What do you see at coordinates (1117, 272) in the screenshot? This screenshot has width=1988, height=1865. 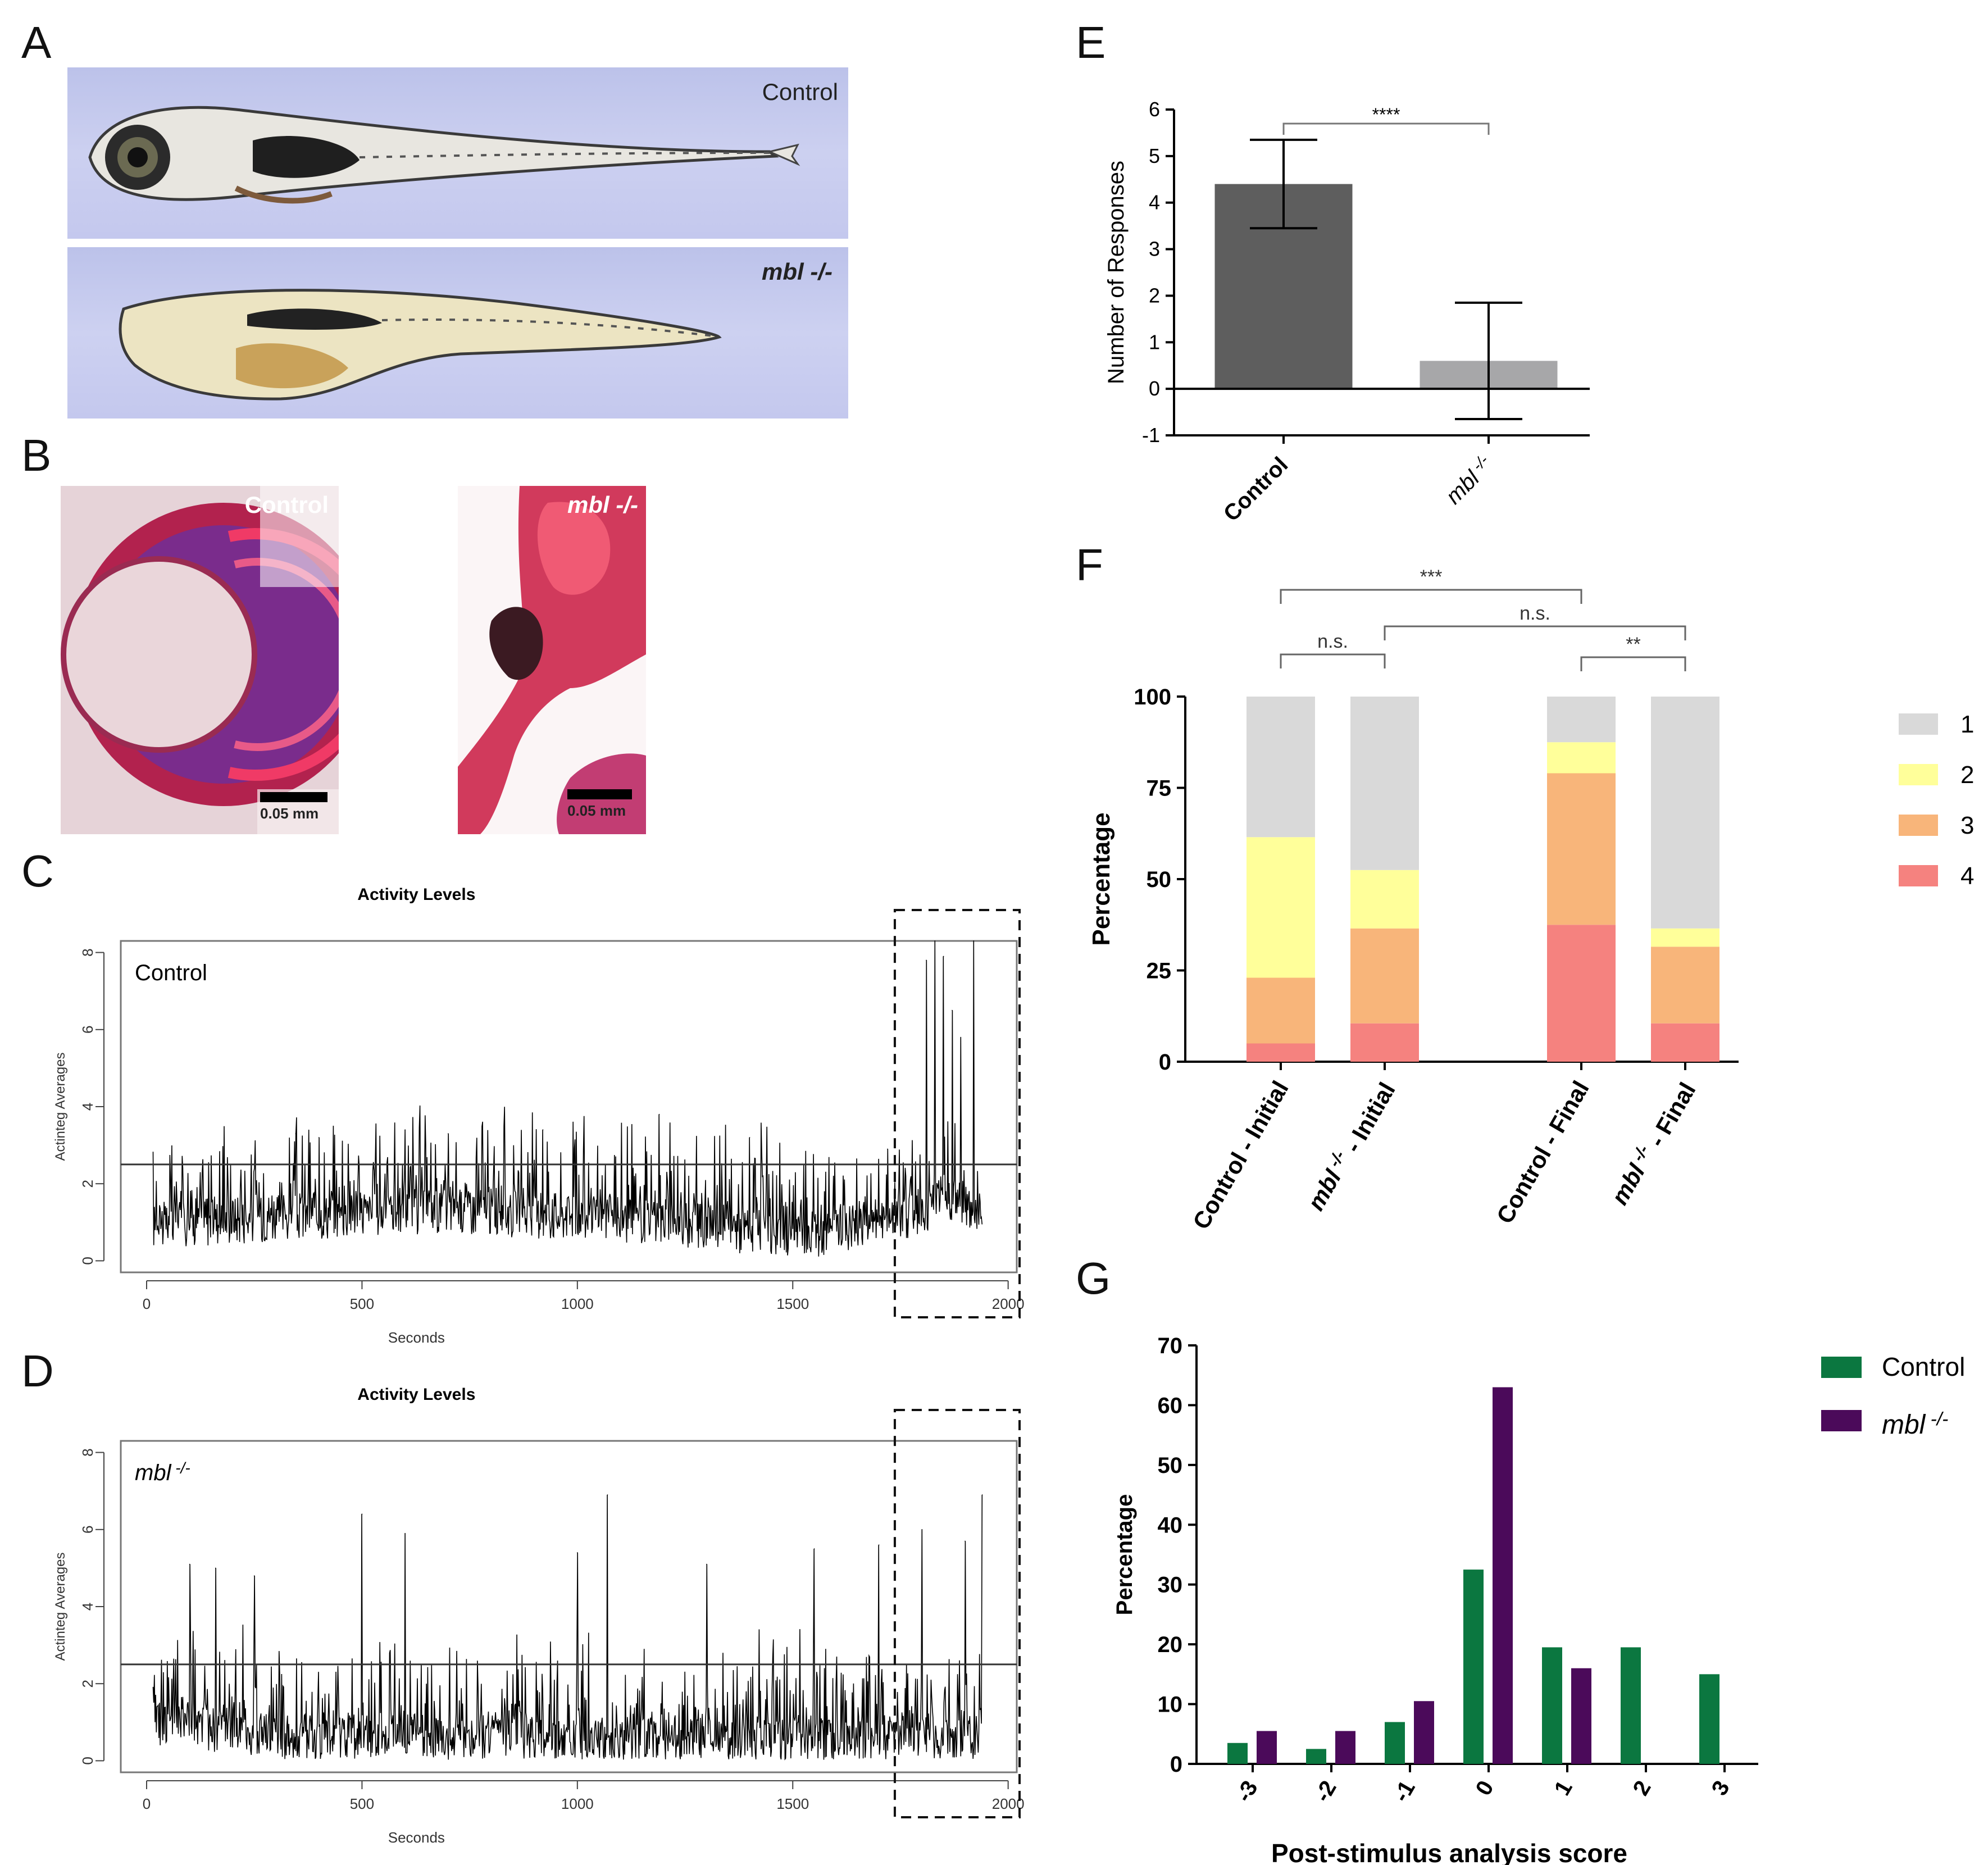 I see `y-axis-label: Number of Responses` at bounding box center [1117, 272].